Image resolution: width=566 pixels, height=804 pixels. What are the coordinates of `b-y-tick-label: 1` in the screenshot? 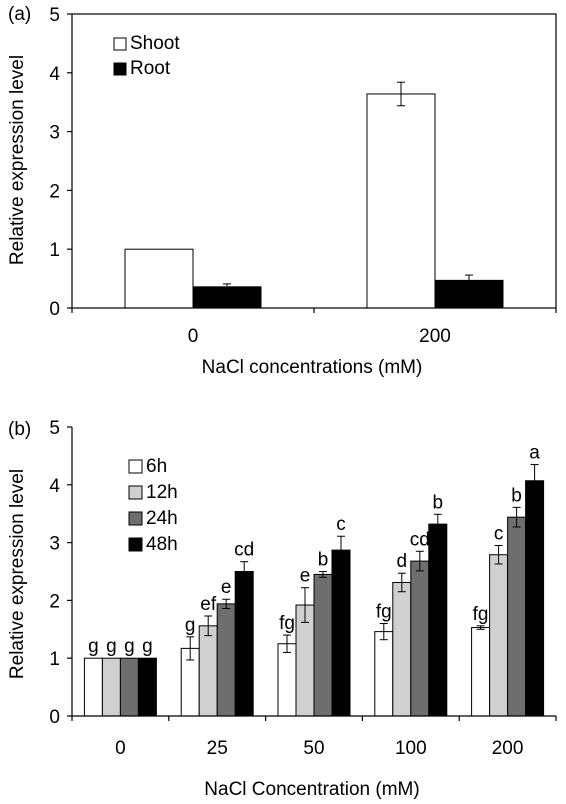 It's located at (54, 659).